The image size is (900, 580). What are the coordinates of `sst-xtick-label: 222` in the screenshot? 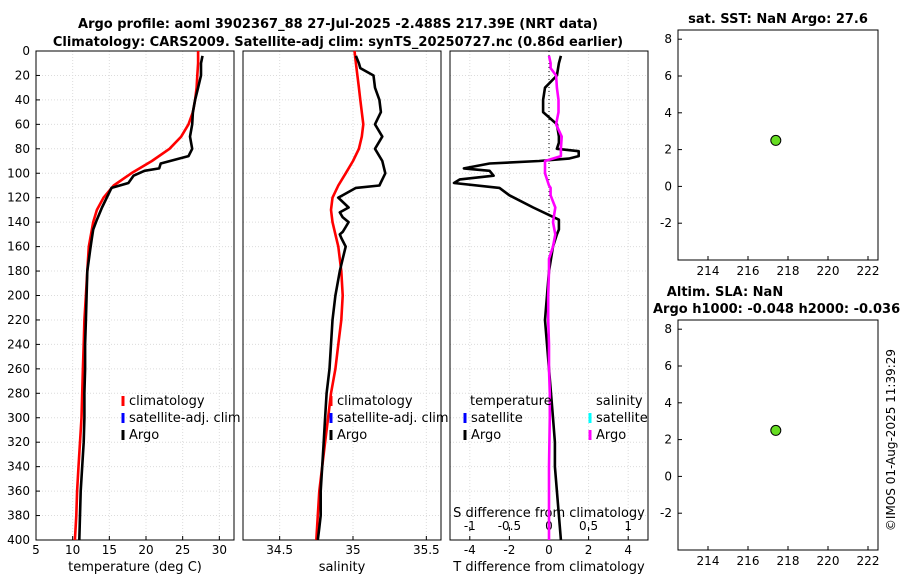 It's located at (868, 271).